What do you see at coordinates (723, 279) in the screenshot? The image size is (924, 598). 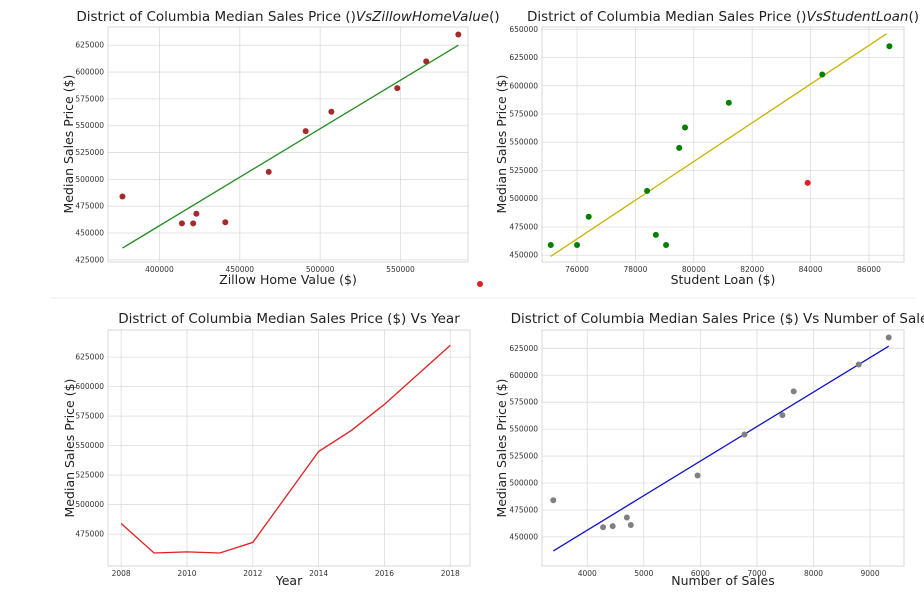 I see `x-axis-label: Student Loan ($)` at bounding box center [723, 279].